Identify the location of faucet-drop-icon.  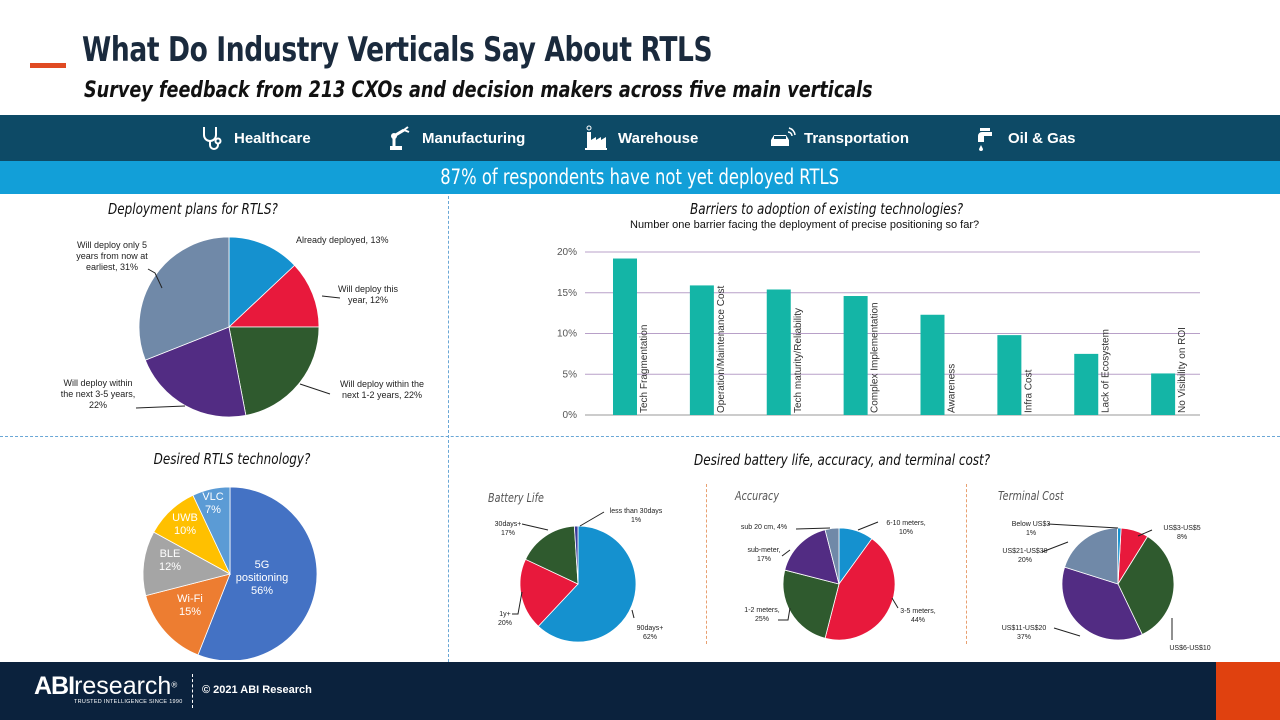
(985, 139).